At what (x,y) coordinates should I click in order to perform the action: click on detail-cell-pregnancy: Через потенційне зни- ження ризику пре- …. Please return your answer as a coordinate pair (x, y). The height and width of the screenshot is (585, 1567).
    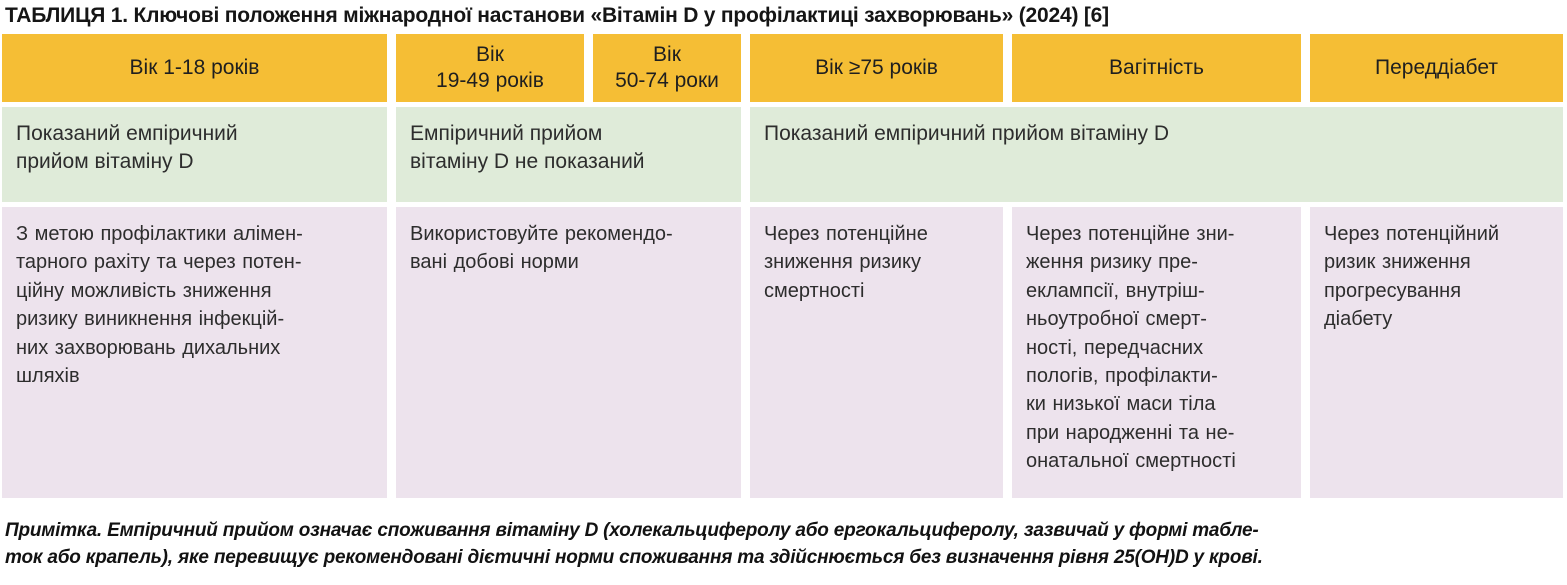
    Looking at the image, I should click on (1156, 352).